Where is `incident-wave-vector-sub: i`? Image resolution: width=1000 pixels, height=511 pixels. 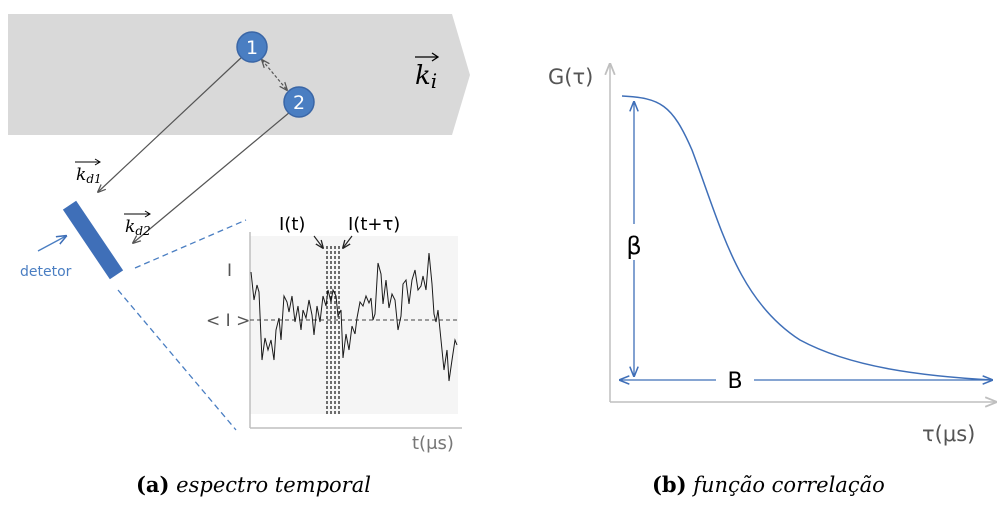 incident-wave-vector-sub: i is located at coordinates (434, 81).